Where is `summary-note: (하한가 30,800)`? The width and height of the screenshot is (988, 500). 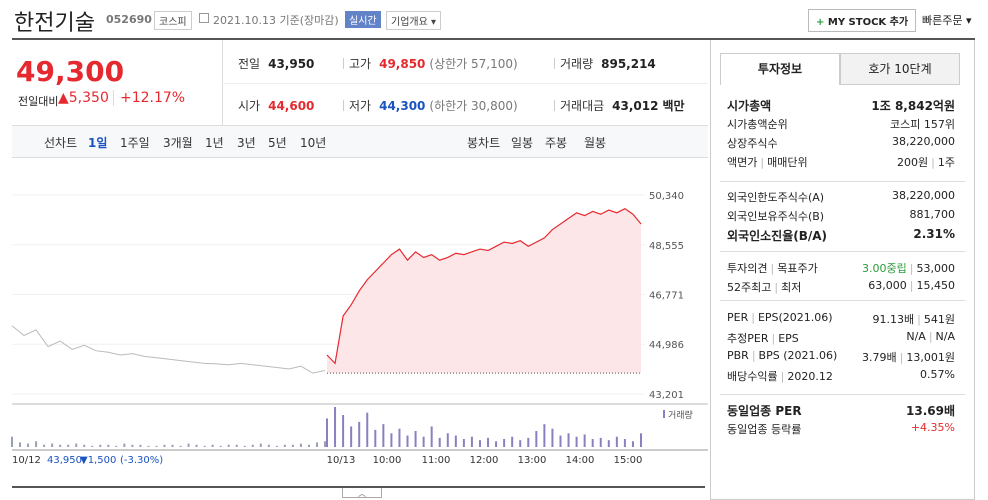
summary-note: (하한가 30,800) is located at coordinates (473, 106).